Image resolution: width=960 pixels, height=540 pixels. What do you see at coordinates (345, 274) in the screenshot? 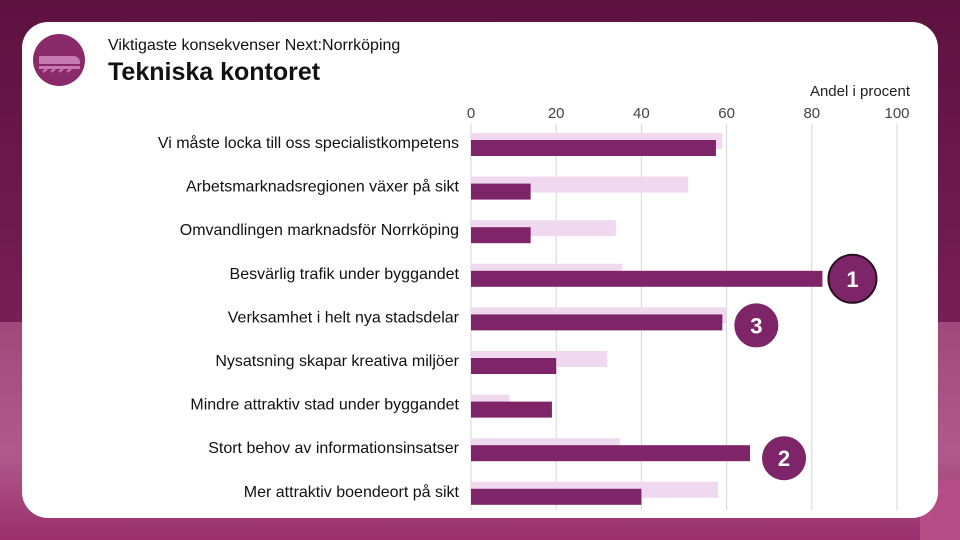
I see `category-label: Besvärlig trafik under byggandet` at bounding box center [345, 274].